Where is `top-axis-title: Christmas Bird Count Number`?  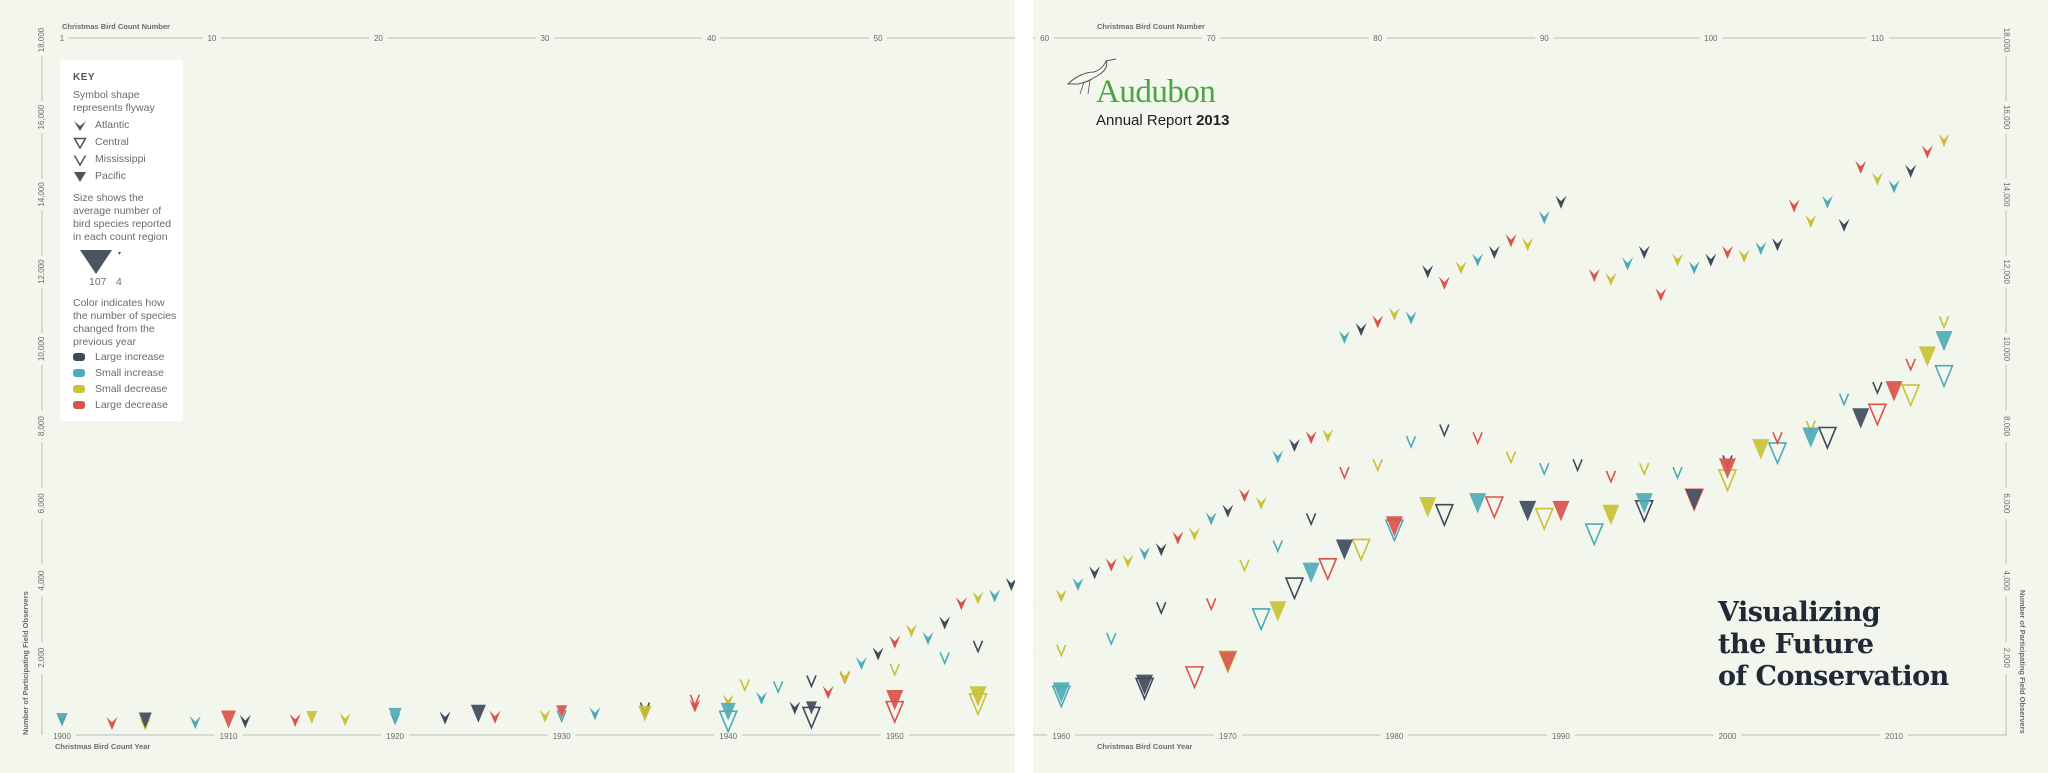 top-axis-title: Christmas Bird Count Number is located at coordinates (116, 26).